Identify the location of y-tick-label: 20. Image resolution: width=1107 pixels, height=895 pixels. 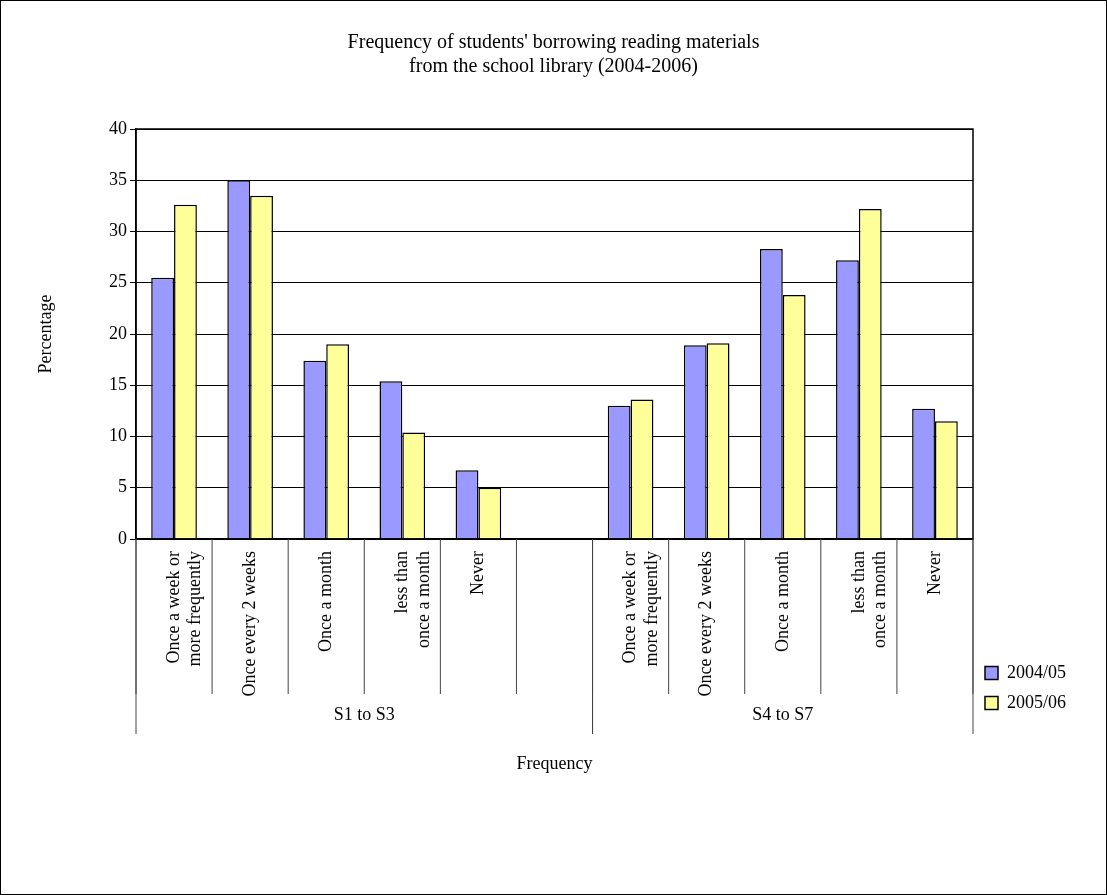
(118, 332).